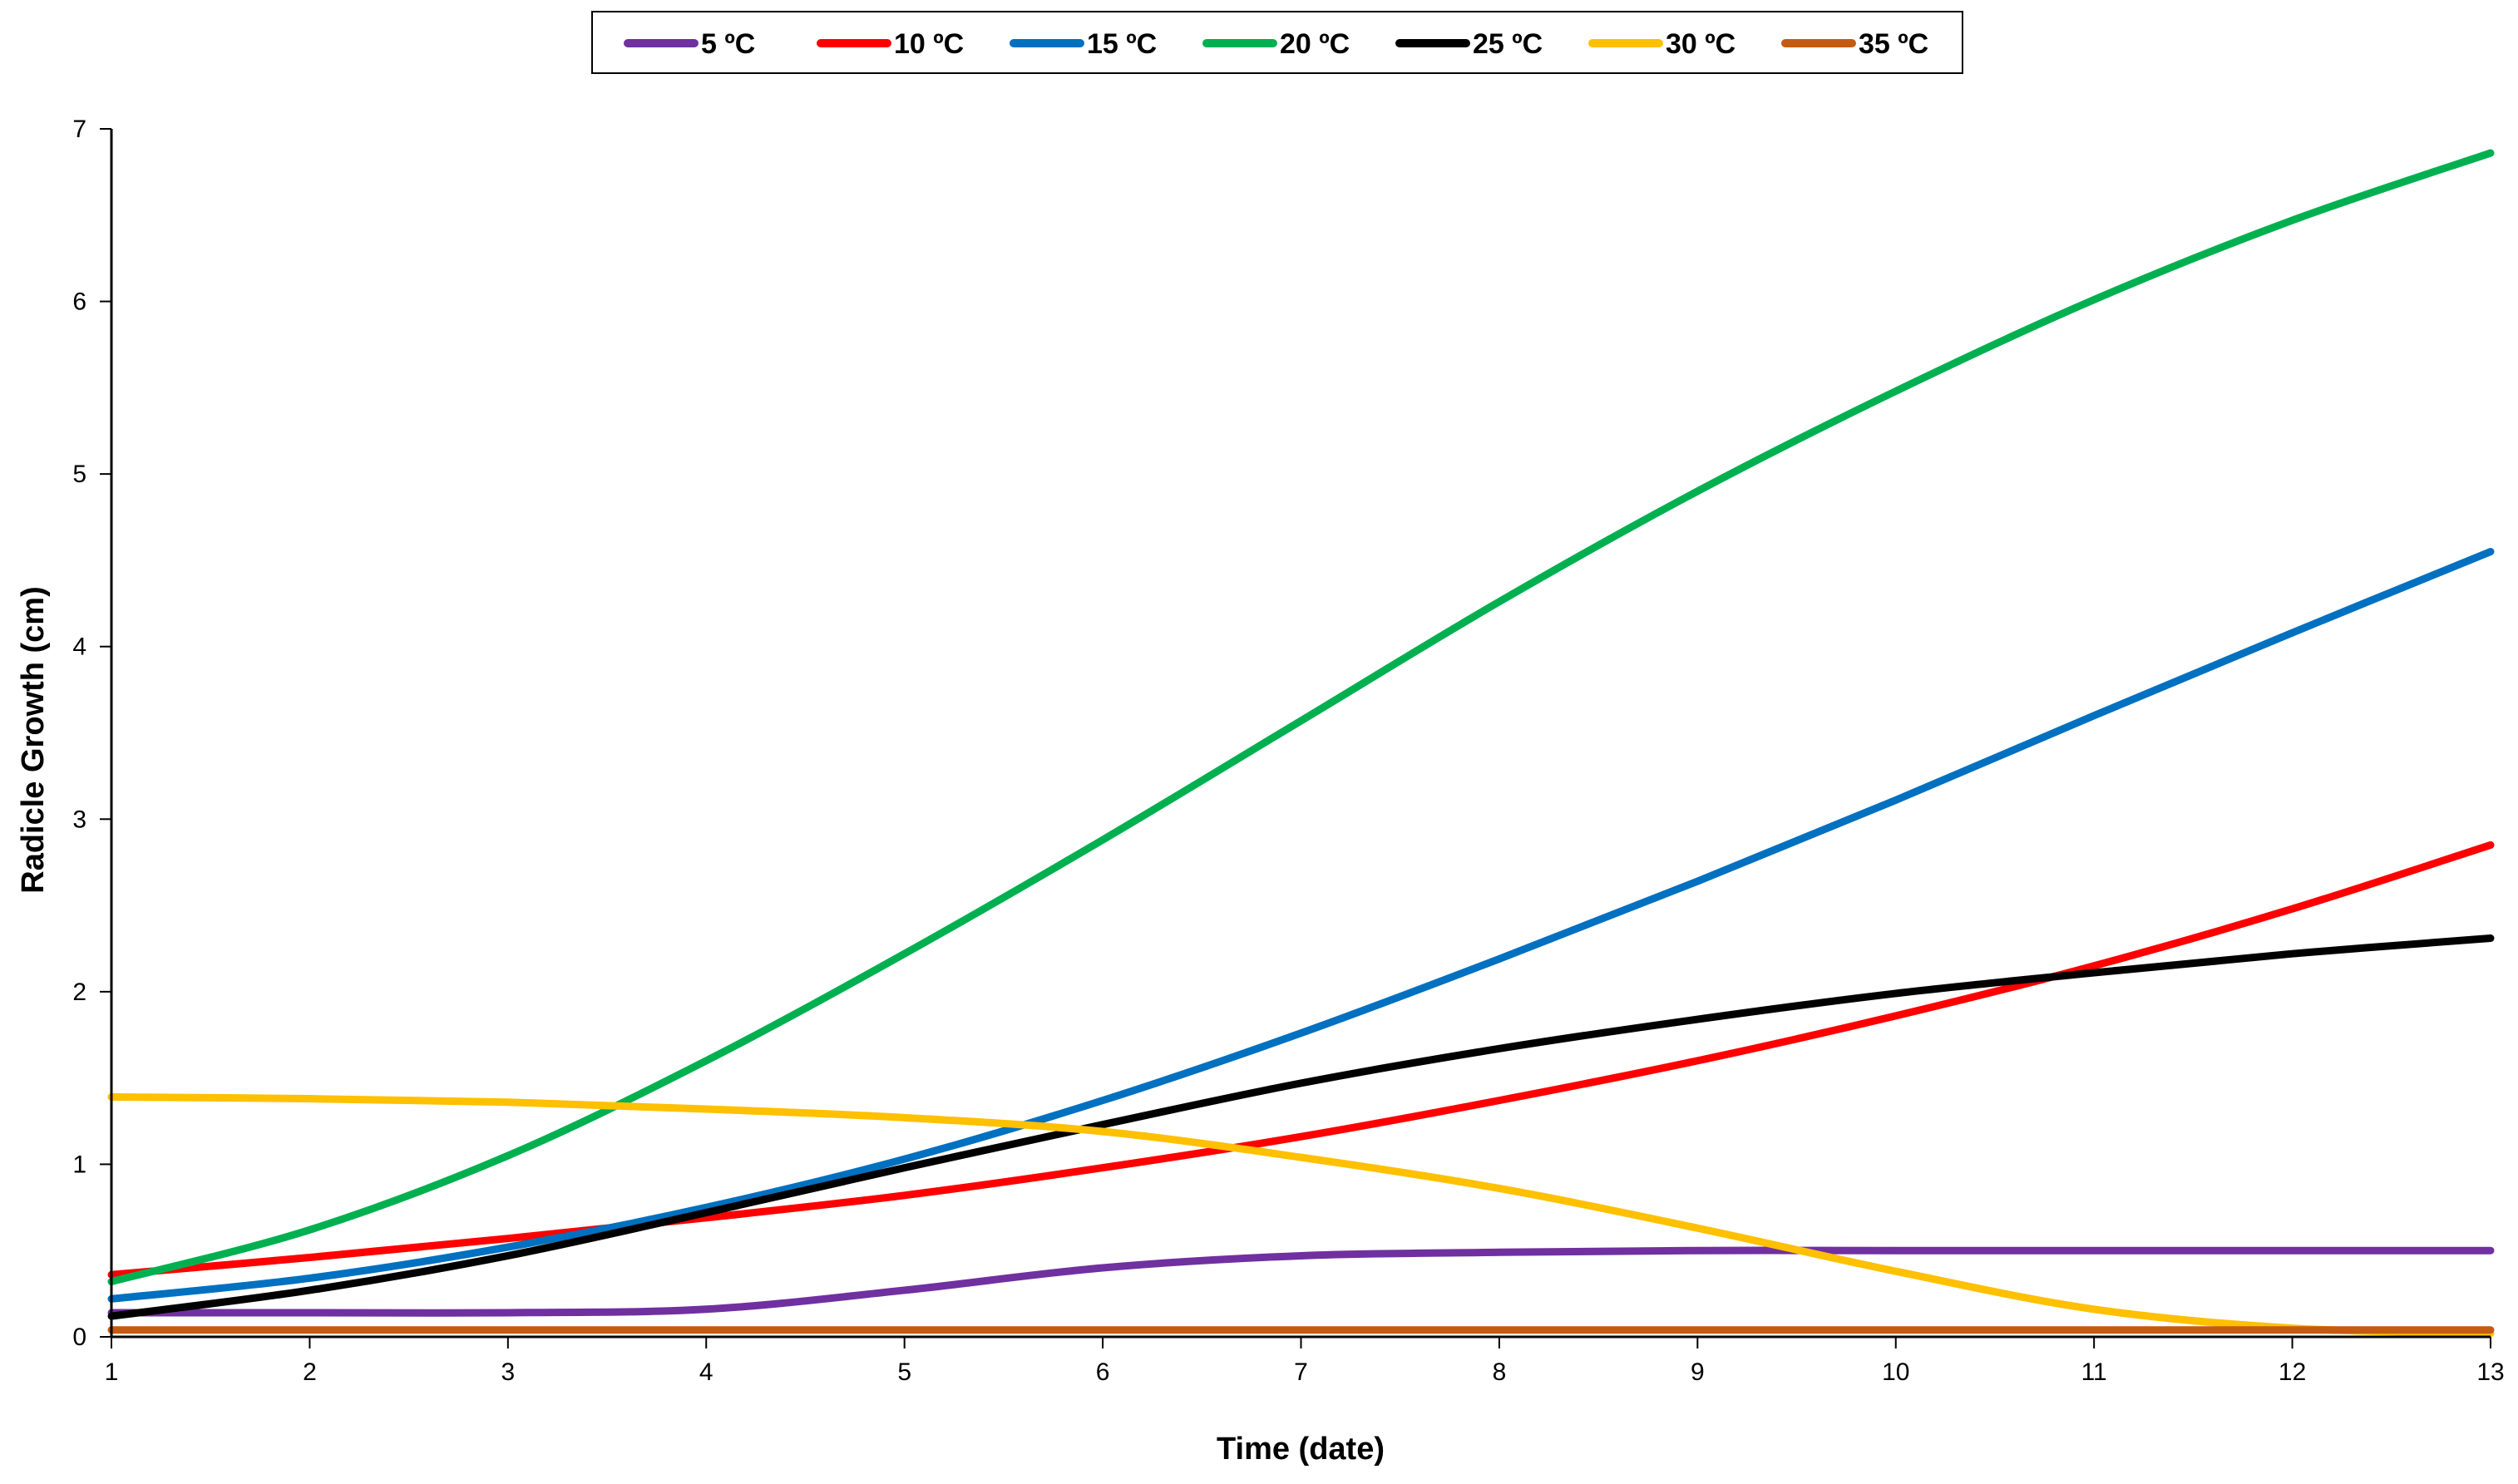  What do you see at coordinates (33, 740) in the screenshot?
I see `y-axis-title: Radicle Growth (cm)` at bounding box center [33, 740].